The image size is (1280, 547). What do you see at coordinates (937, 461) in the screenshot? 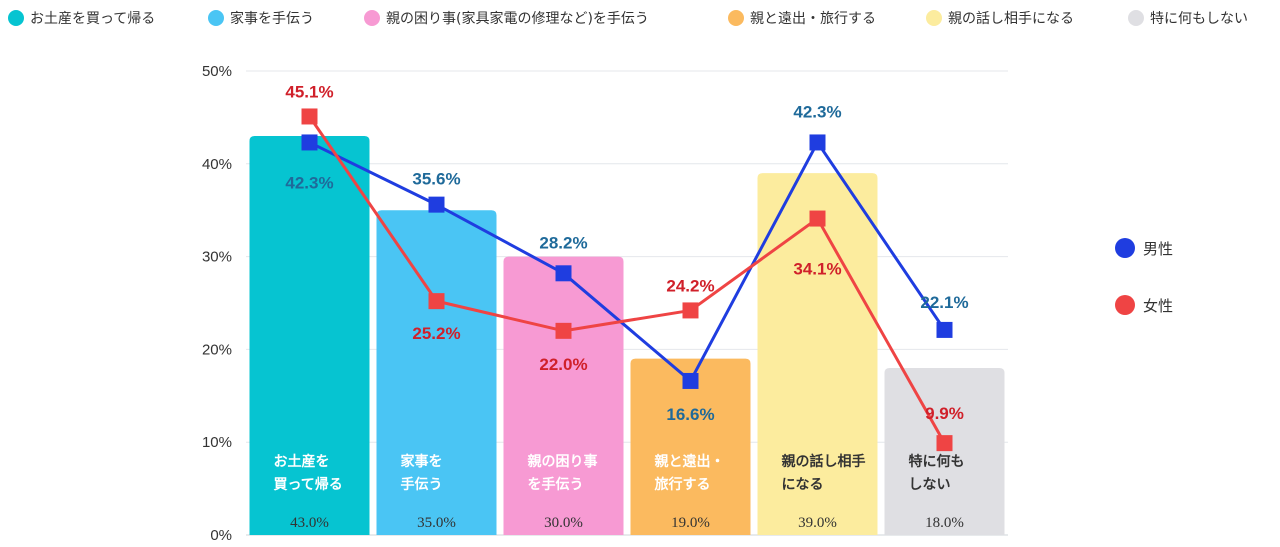
I see `bar-category-label: 特に何も` at bounding box center [937, 461].